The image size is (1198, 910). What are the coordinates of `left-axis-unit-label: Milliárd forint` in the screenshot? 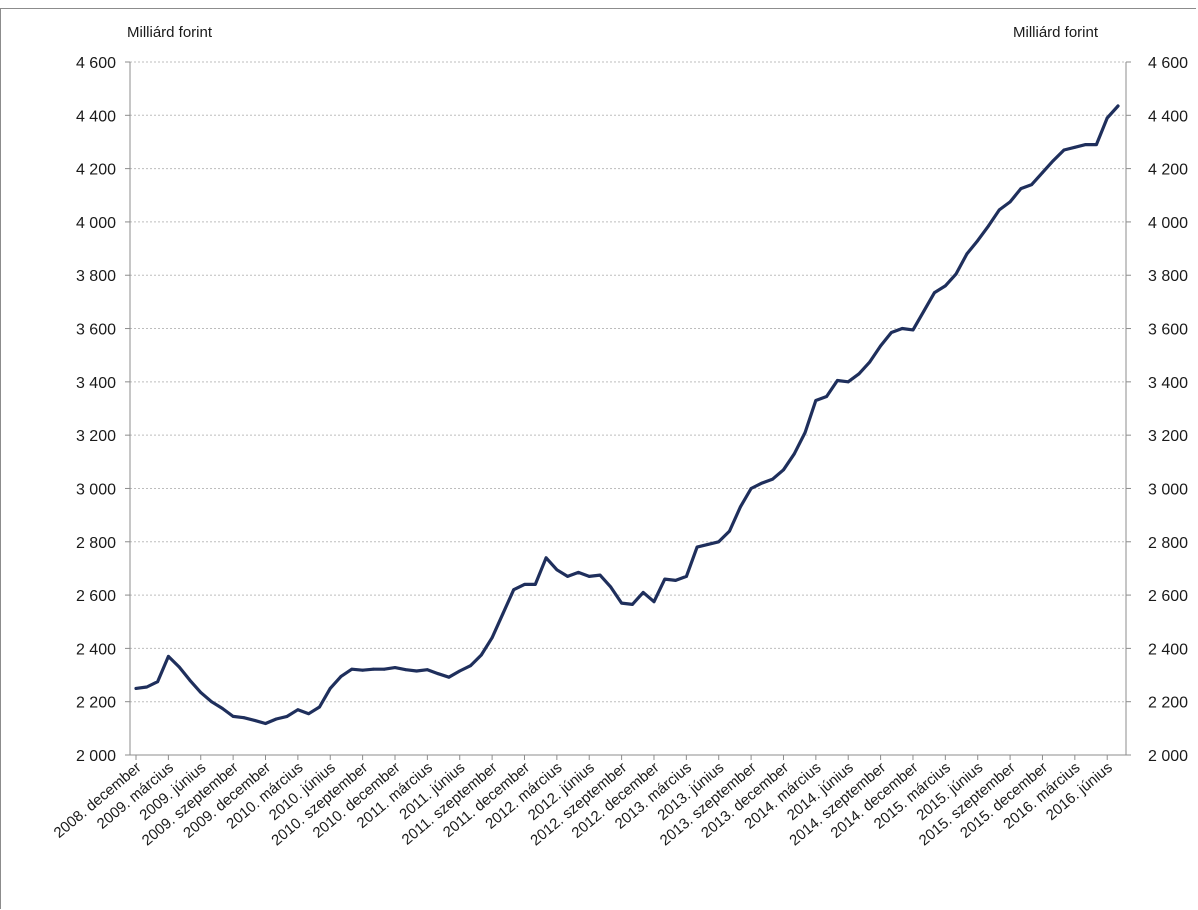 It's located at (170, 32).